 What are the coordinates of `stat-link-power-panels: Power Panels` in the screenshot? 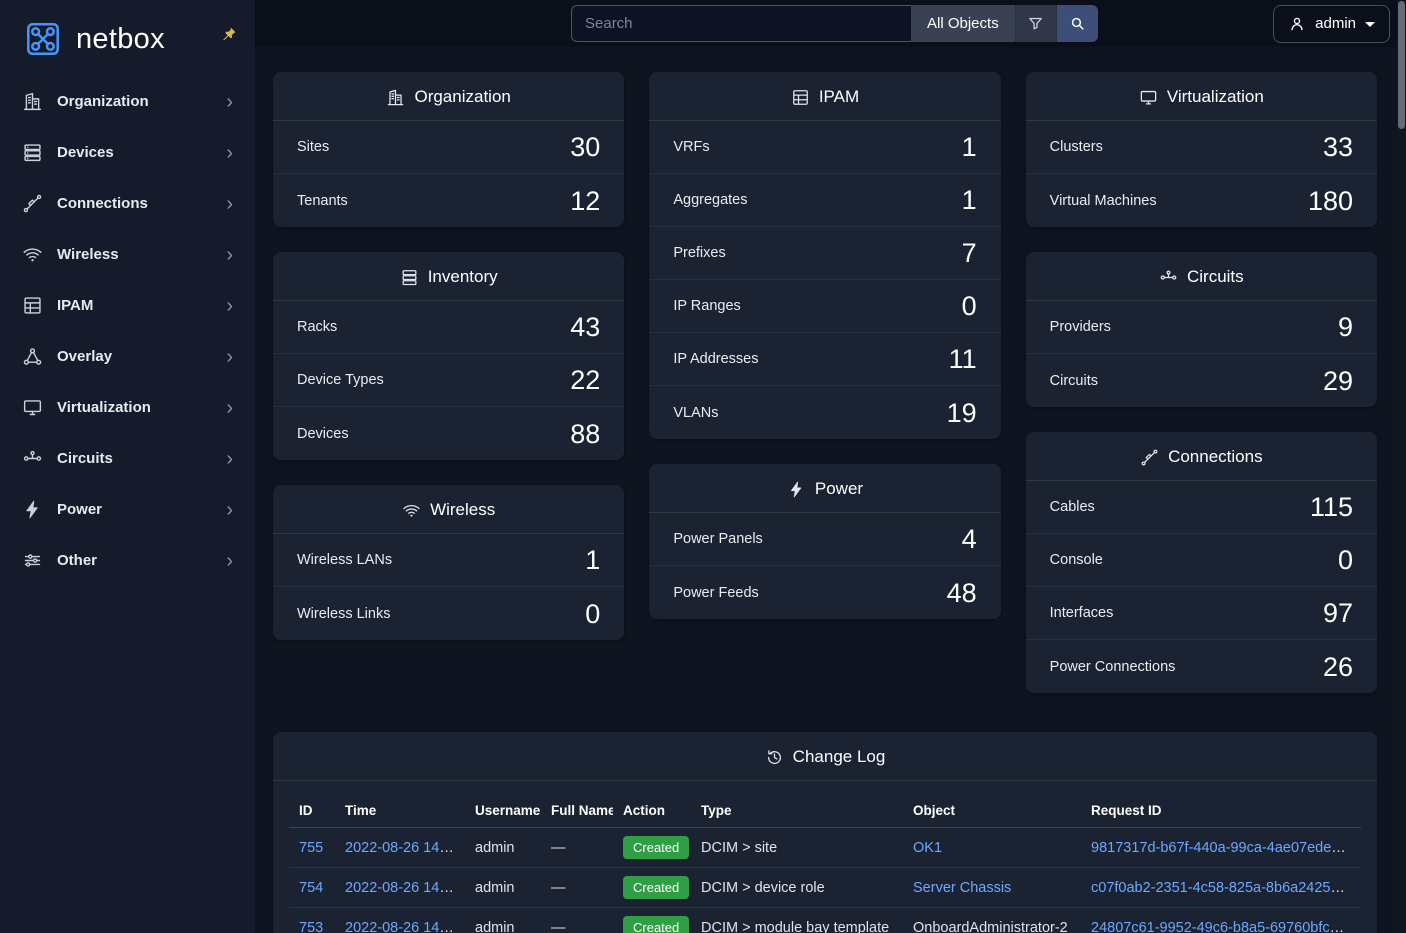 It's located at (718, 539).